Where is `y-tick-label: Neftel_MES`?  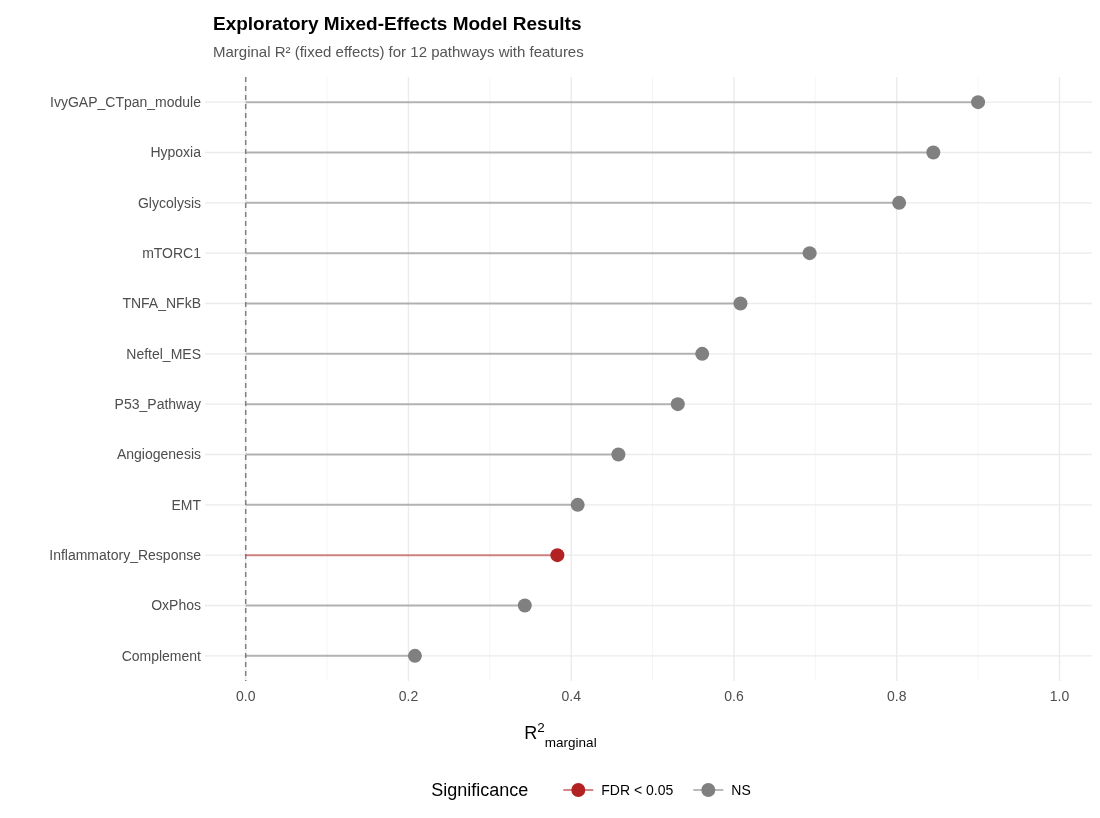 y-tick-label: Neftel_MES is located at coordinates (163, 353).